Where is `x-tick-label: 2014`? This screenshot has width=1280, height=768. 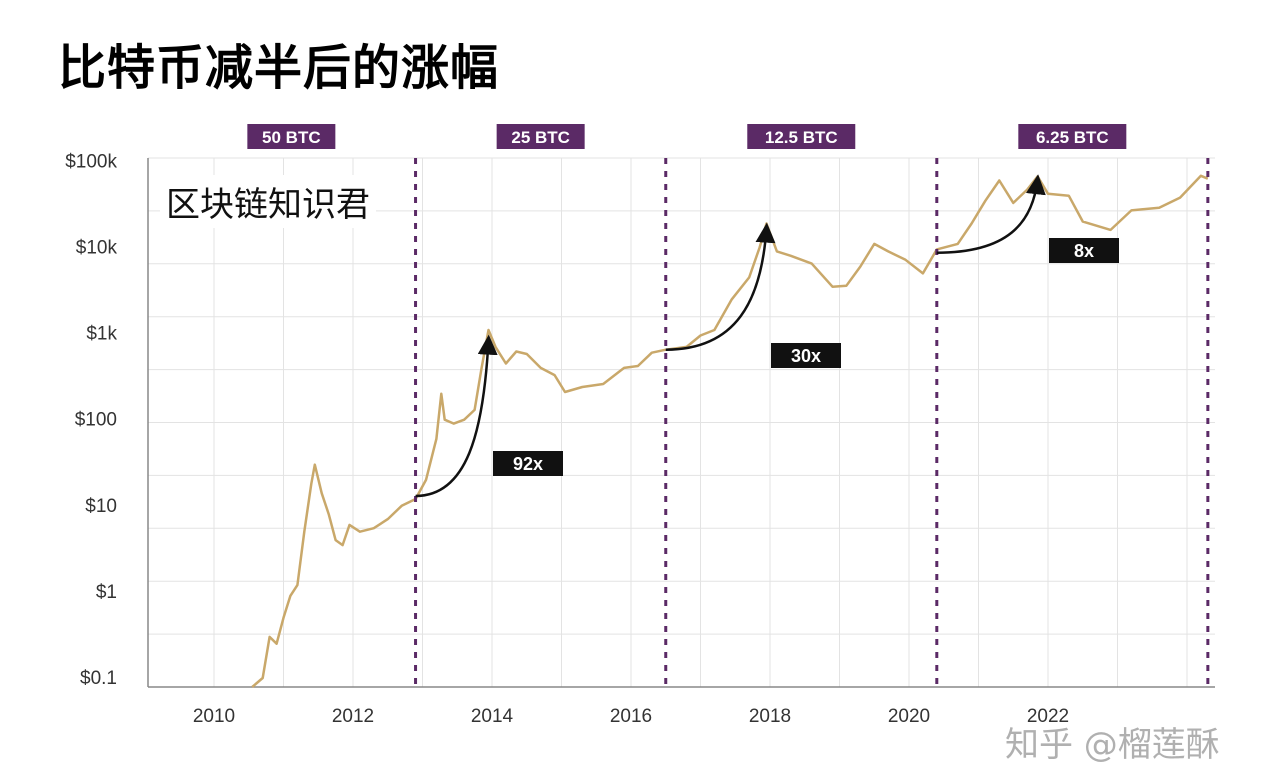
x-tick-label: 2014 is located at coordinates (492, 716).